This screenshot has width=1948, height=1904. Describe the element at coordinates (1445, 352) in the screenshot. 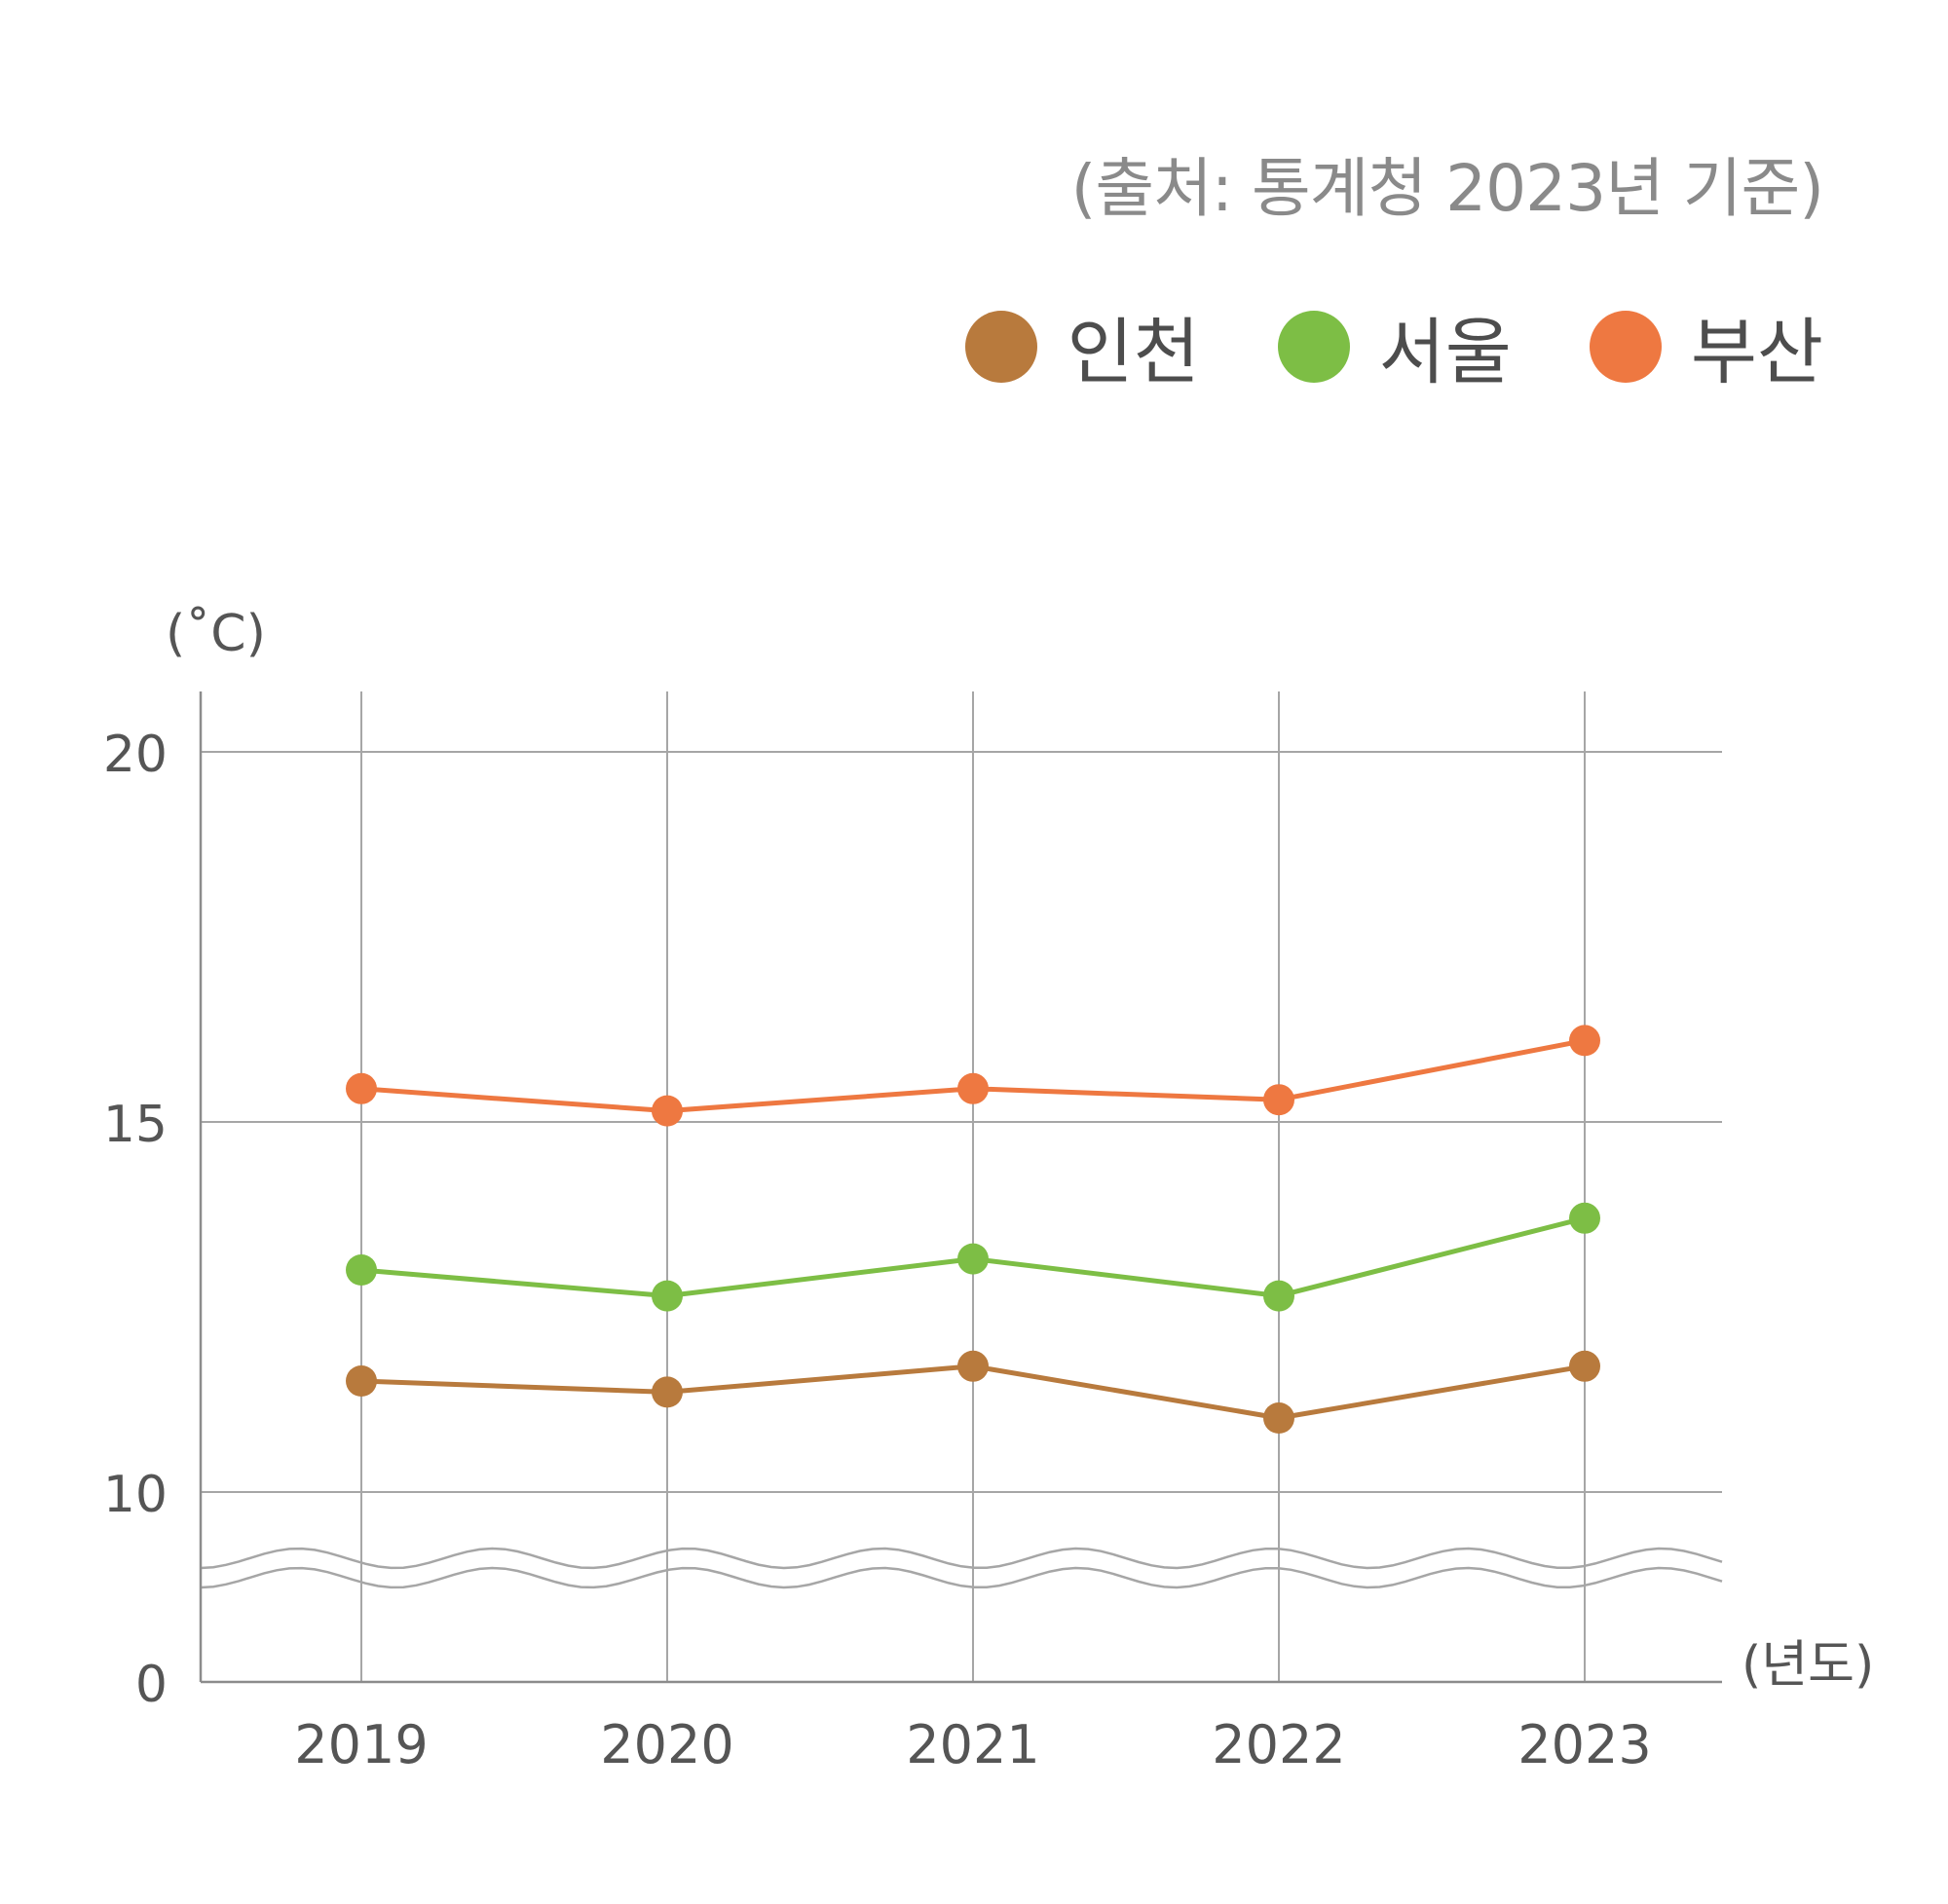

I see `legend-label-seoul: 서울` at that location.